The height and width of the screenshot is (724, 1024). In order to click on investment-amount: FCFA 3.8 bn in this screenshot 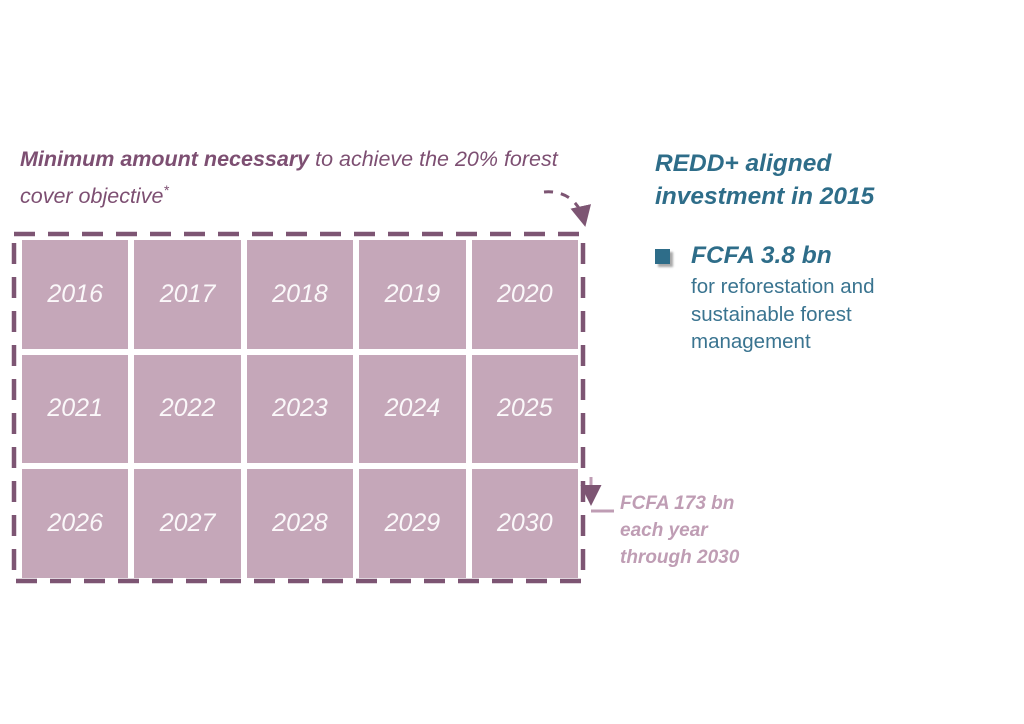, I will do `click(761, 255)`.